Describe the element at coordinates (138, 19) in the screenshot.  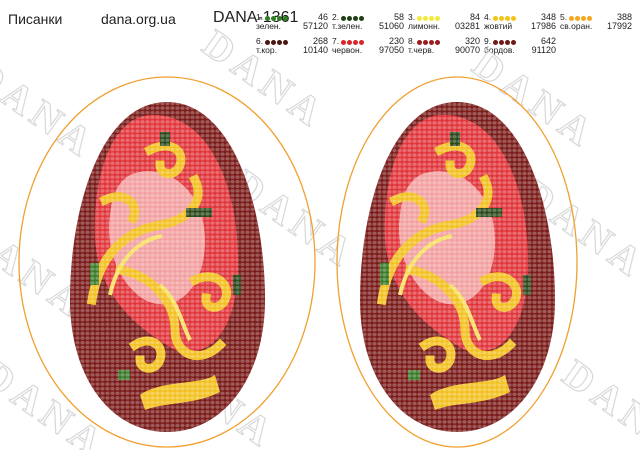
I see `site-url: dana.org.ua` at that location.